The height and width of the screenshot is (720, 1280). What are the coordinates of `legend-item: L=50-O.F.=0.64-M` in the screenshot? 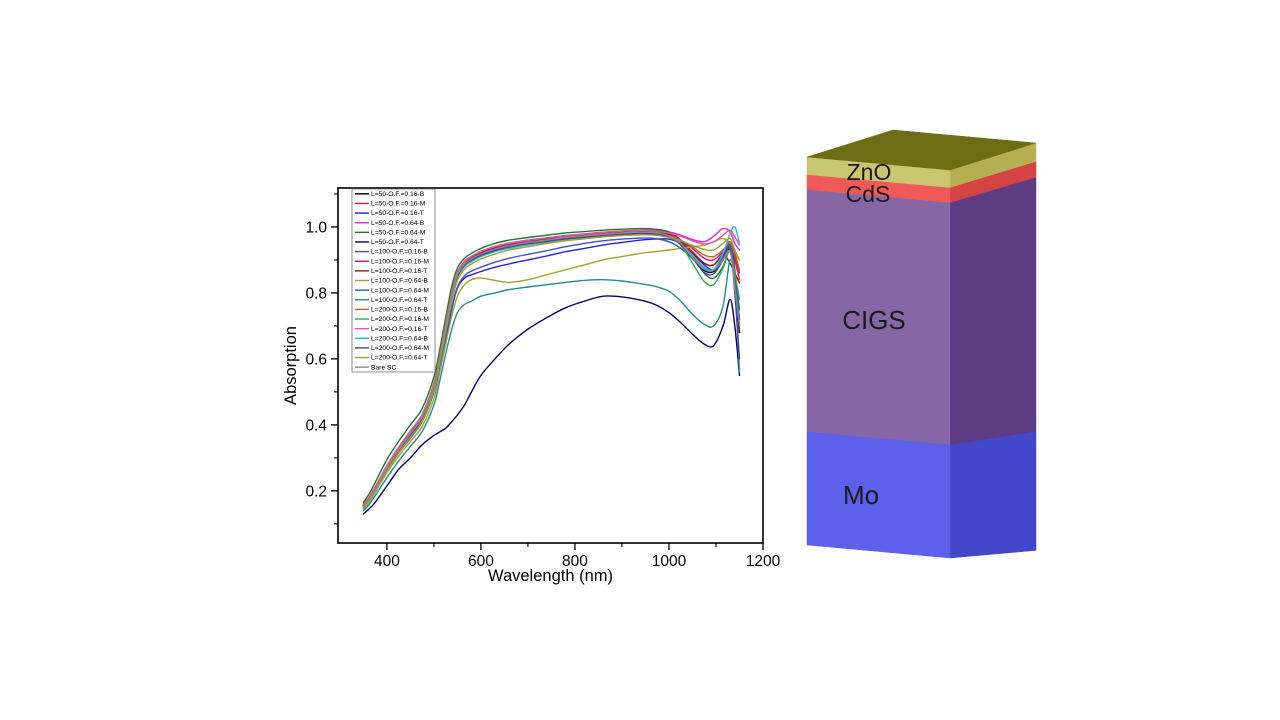 It's located at (390, 232).